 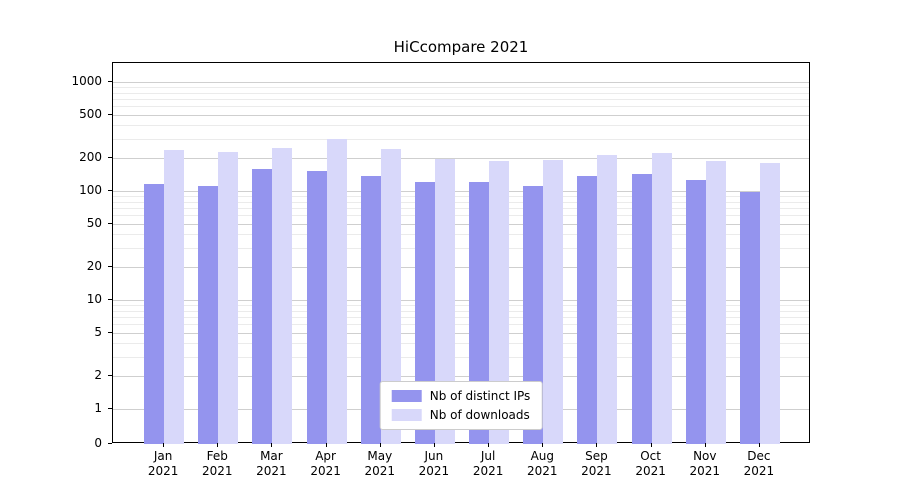 What do you see at coordinates (434, 463) in the screenshot?
I see `x-tick-label: Jun 2021` at bounding box center [434, 463].